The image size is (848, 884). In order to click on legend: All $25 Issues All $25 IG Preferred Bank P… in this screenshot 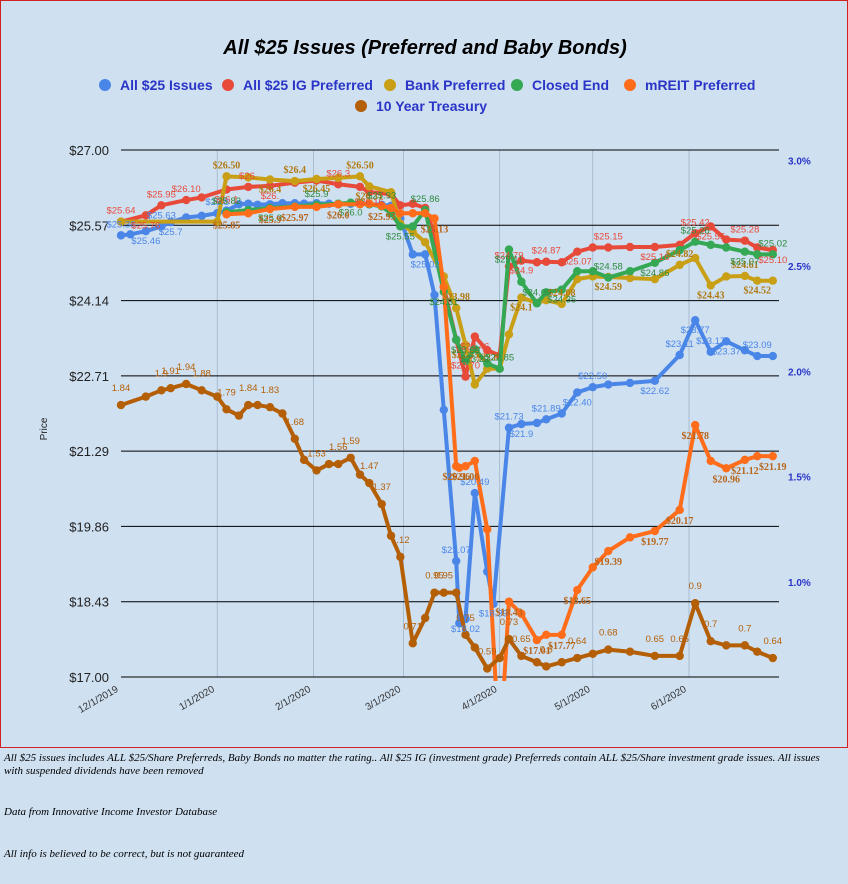, I will do `click(427, 95)`.